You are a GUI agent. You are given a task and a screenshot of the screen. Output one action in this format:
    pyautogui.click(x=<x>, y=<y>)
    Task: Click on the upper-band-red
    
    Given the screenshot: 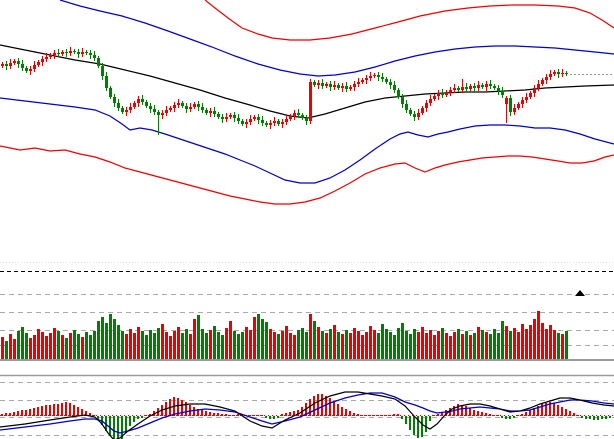 What is the action you would take?
    pyautogui.click(x=409, y=20)
    